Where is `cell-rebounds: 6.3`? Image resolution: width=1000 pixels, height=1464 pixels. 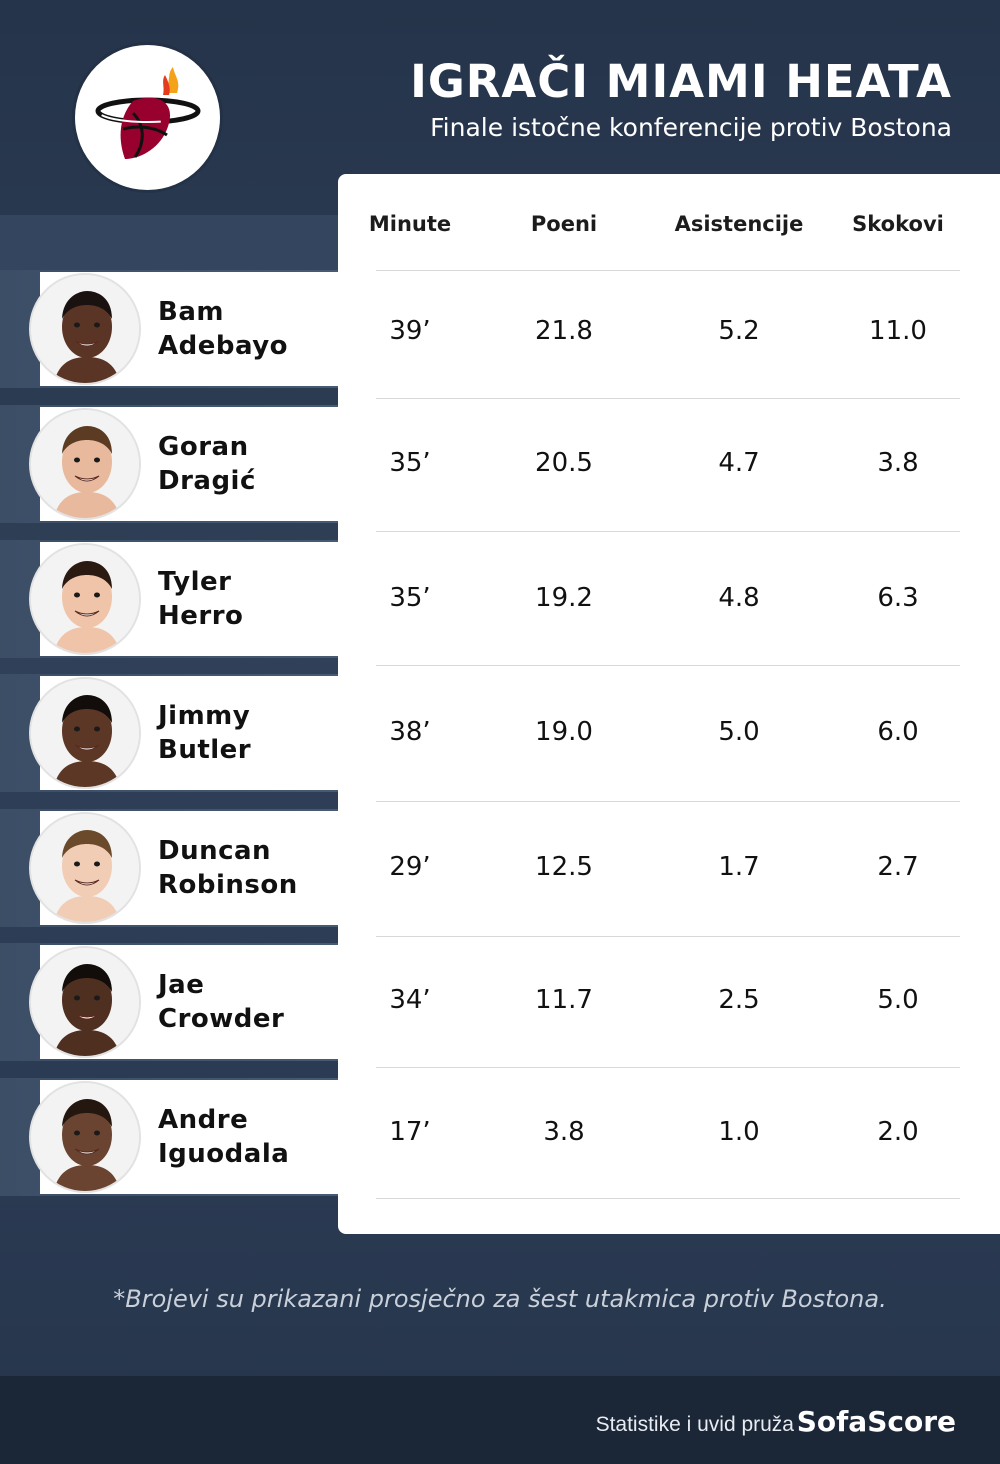 cell-rebounds: 6.3 is located at coordinates (898, 598).